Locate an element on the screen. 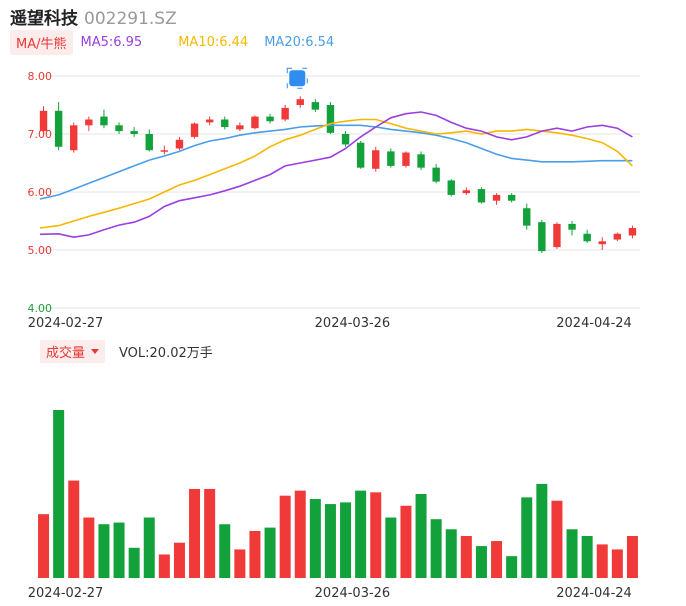 This screenshot has width=686, height=606. event-marker-icon is located at coordinates (297, 78).